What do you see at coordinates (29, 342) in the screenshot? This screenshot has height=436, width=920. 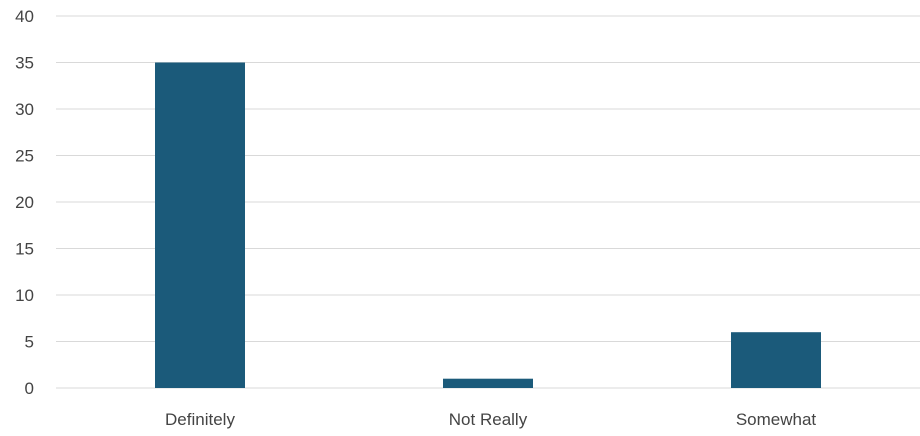 I see `y-tick-label: 5` at bounding box center [29, 342].